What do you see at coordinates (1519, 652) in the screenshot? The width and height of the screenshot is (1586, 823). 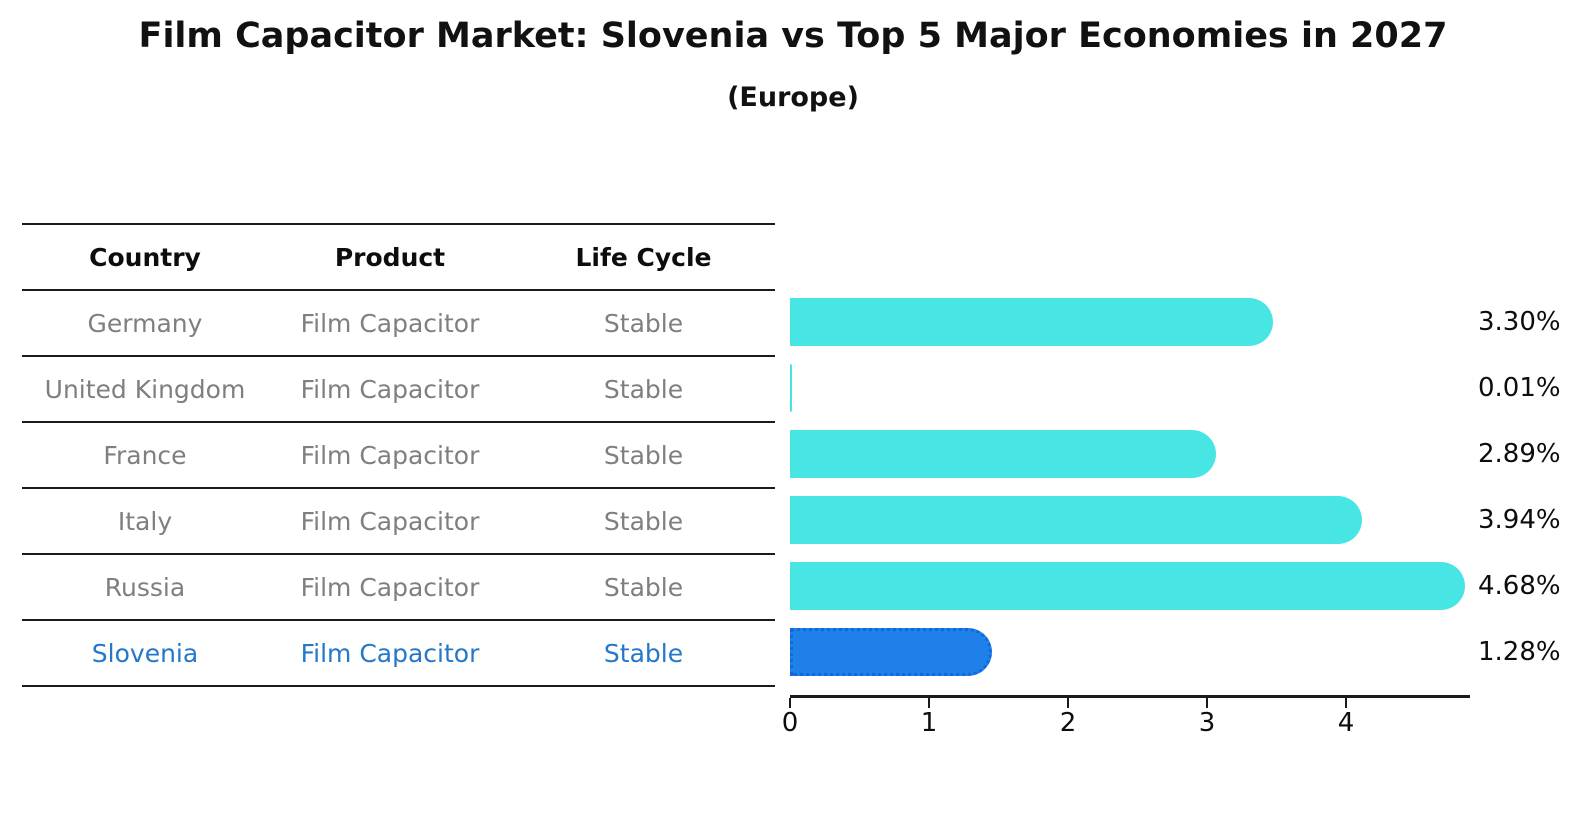 I see `value-label-slovenia: 1.28%` at bounding box center [1519, 652].